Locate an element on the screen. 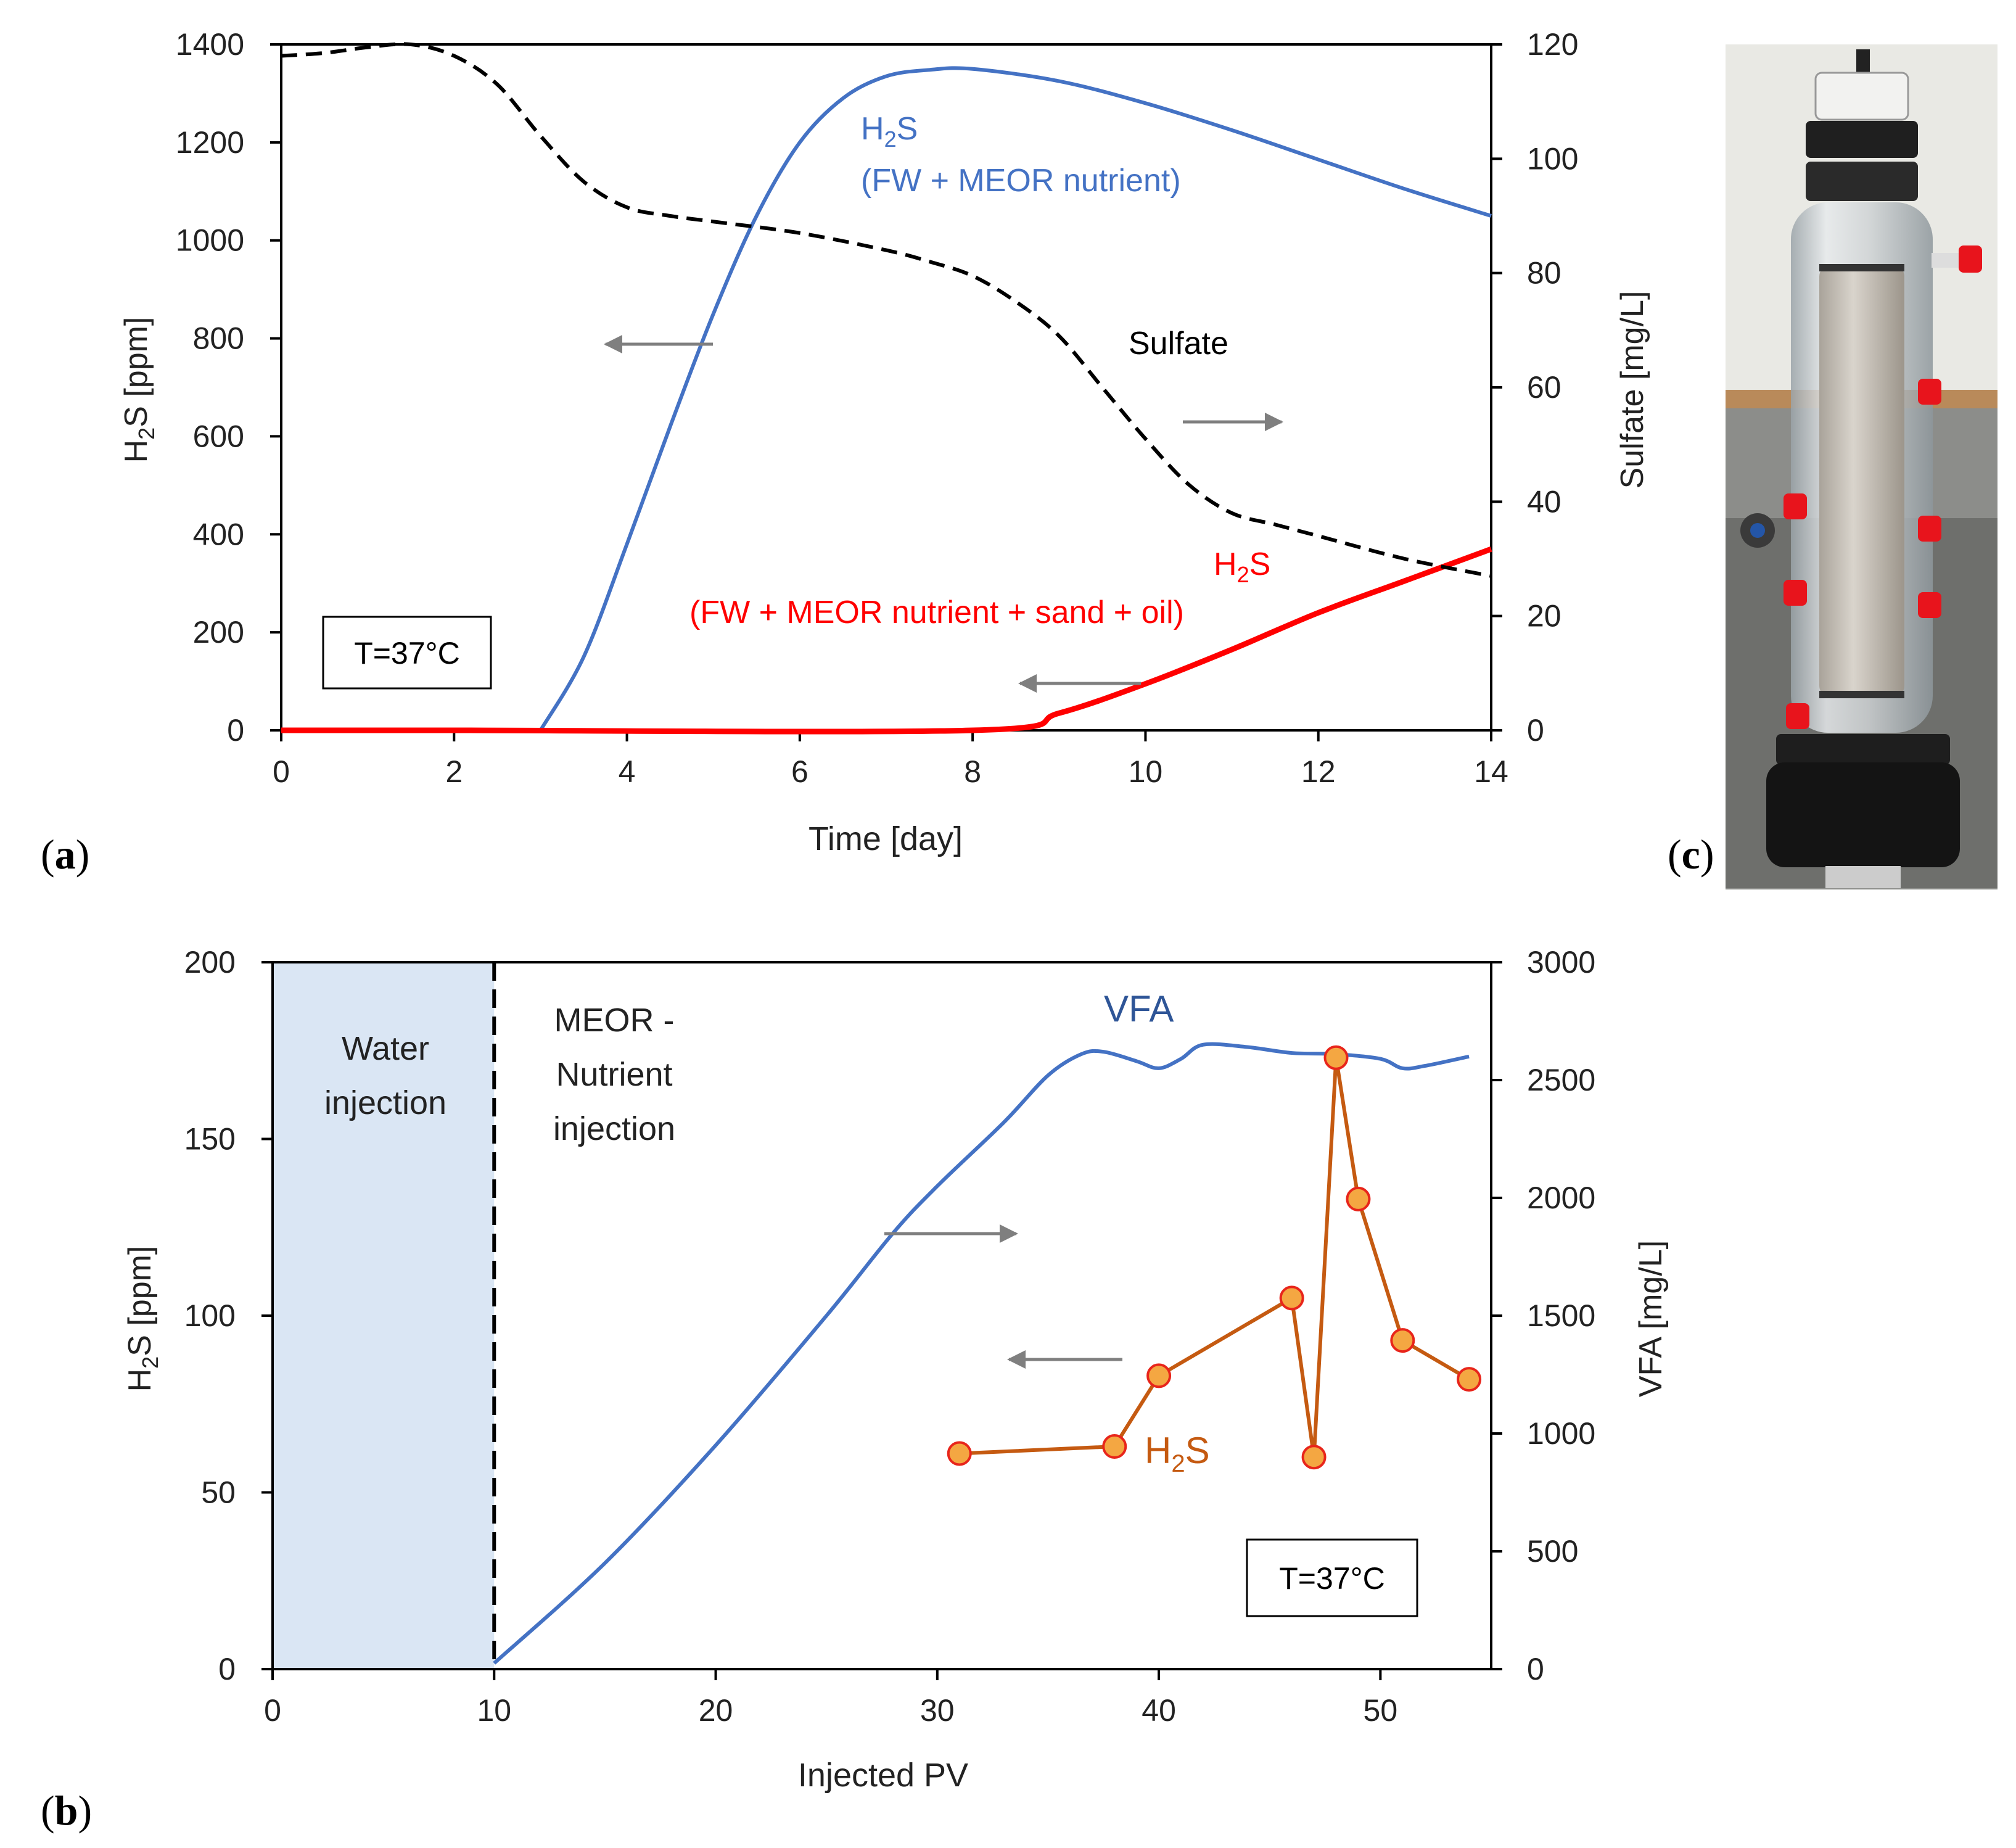 The image size is (2016, 1848). x-tick-label: 14 is located at coordinates (1491, 771).